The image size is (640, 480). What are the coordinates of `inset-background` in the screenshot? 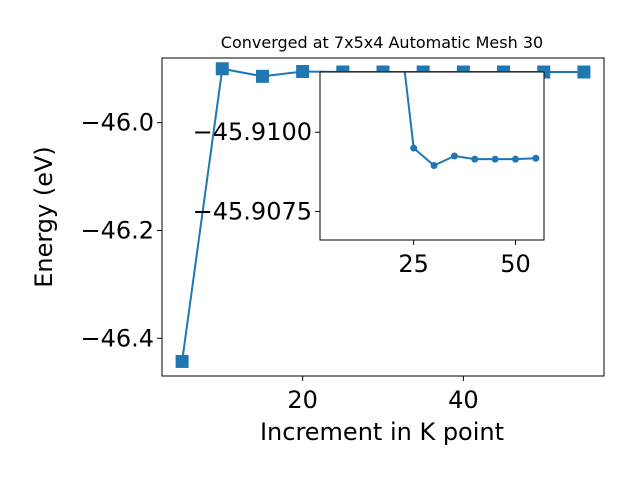 It's located at (432, 156).